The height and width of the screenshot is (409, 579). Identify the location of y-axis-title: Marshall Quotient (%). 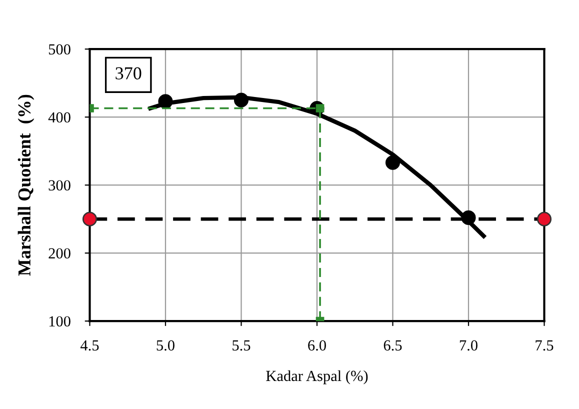
(26, 185).